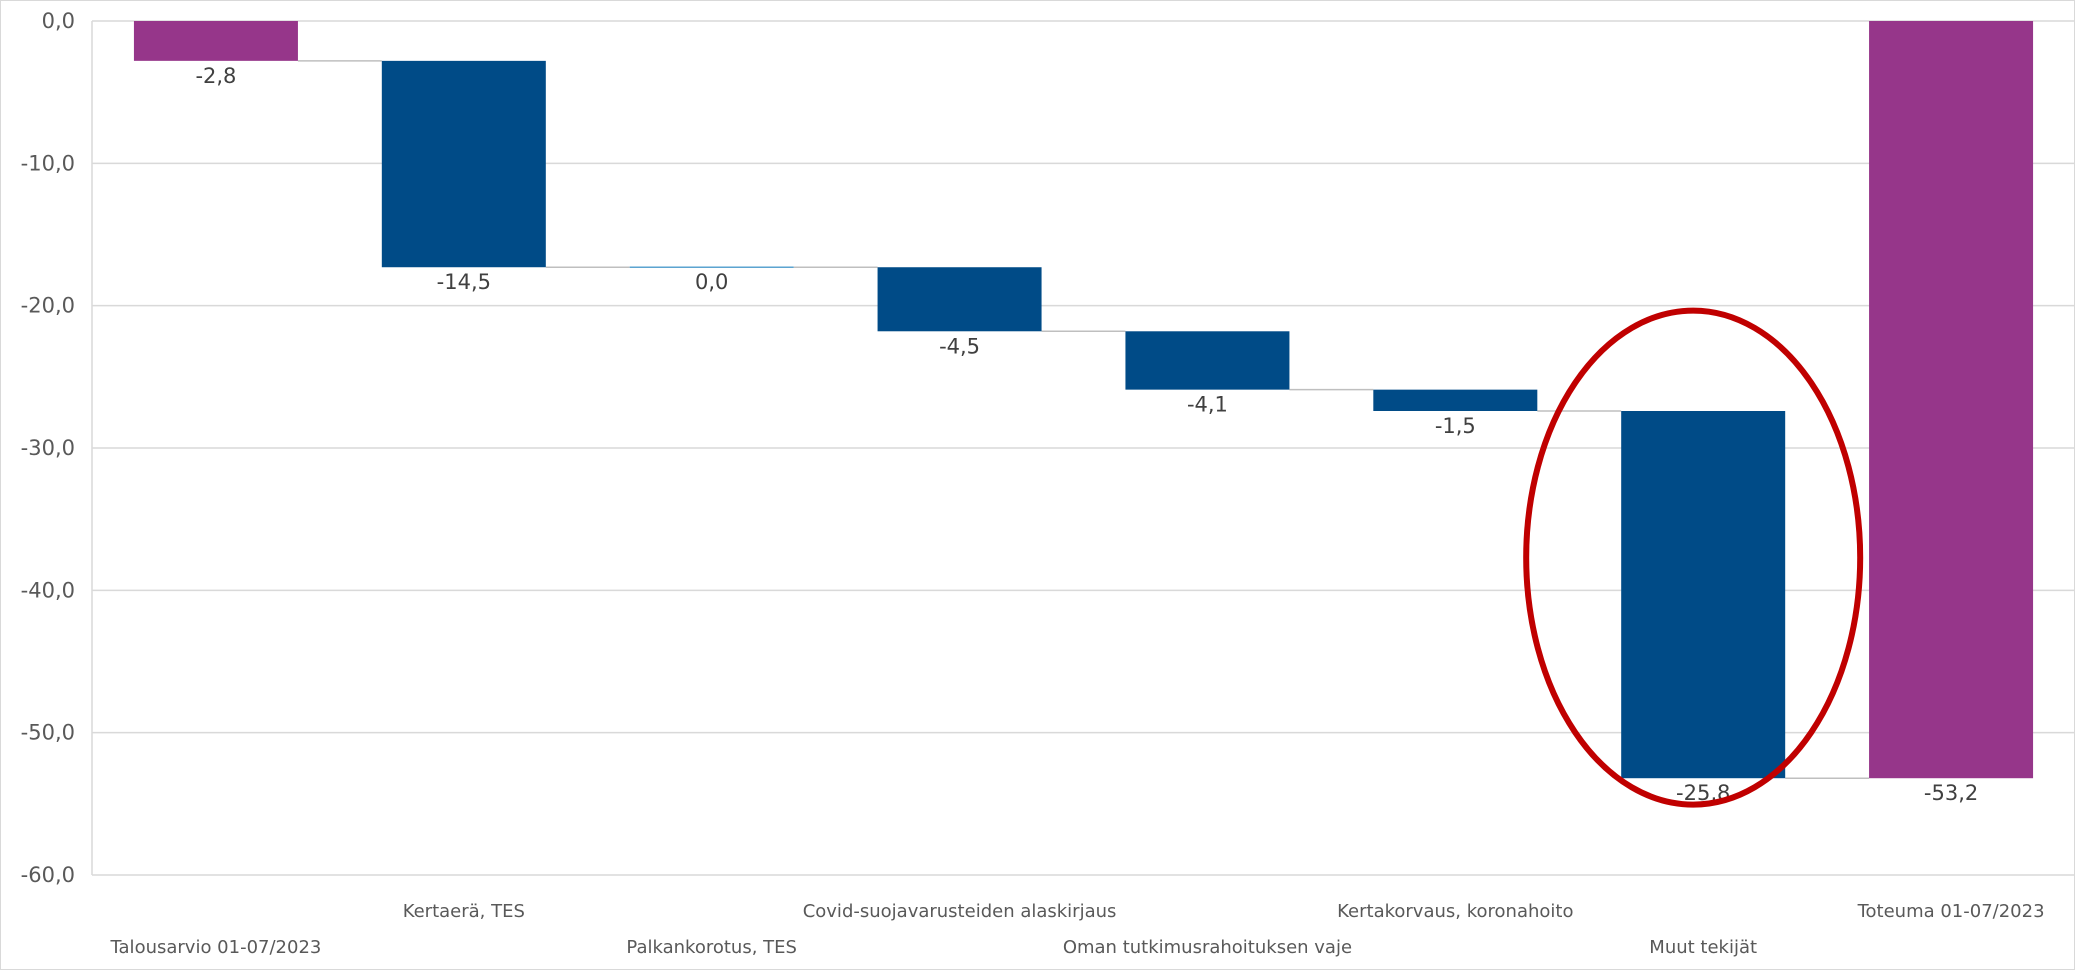 The width and height of the screenshot is (2075, 970). Describe the element at coordinates (959, 346) in the screenshot. I see `data-label: -4,5` at that location.